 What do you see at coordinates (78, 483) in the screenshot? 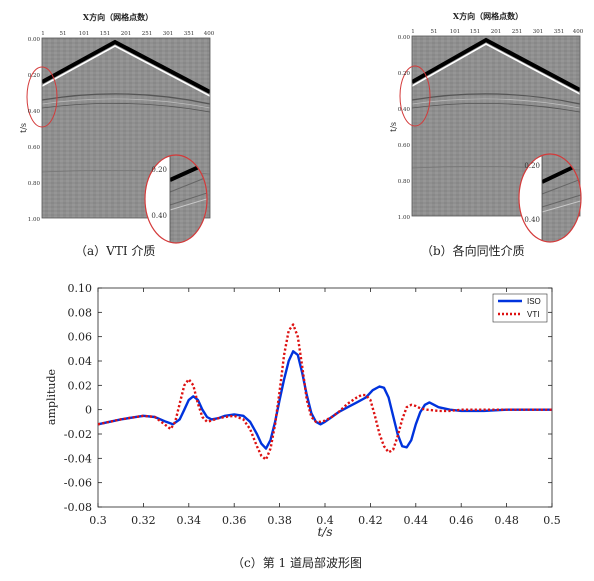
I see `y-tick-label: -0.06` at bounding box center [78, 483].